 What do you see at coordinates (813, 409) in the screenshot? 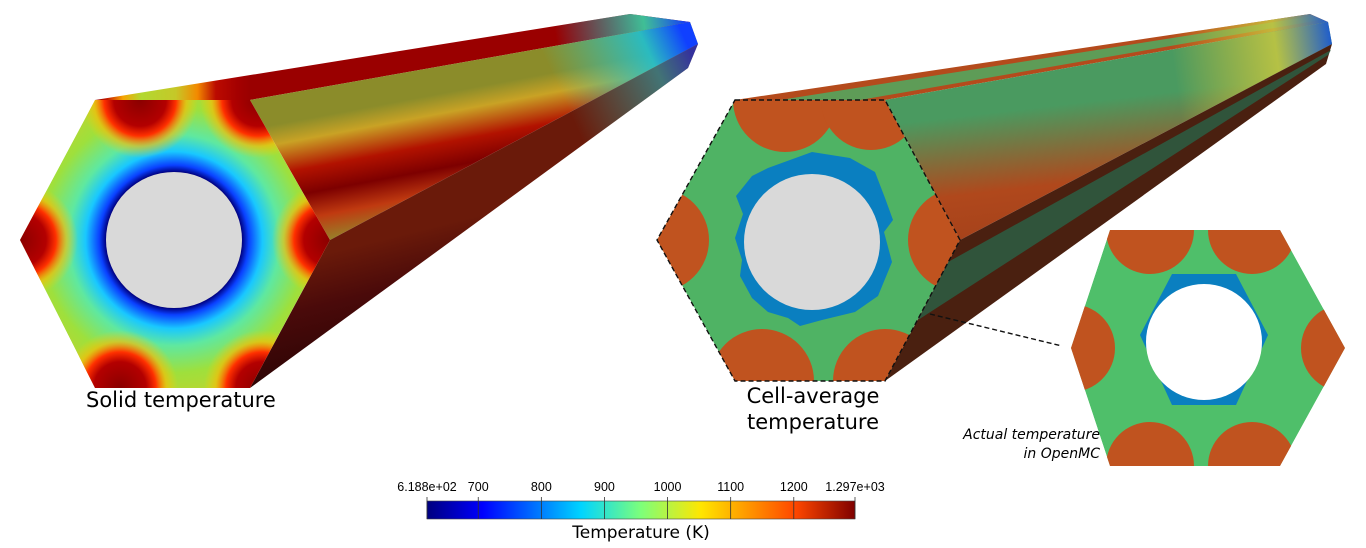
I see `cell-average-label: Cell-average temperature` at bounding box center [813, 409].